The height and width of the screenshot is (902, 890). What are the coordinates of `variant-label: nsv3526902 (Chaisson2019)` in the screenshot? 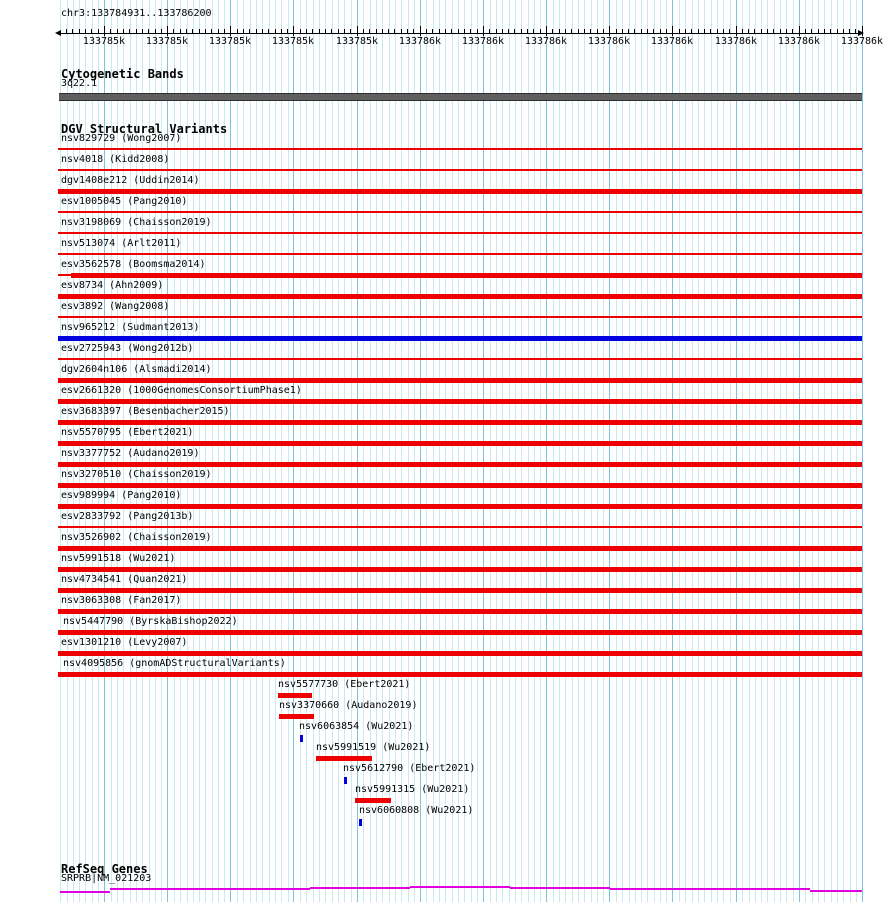 It's located at (136, 537).